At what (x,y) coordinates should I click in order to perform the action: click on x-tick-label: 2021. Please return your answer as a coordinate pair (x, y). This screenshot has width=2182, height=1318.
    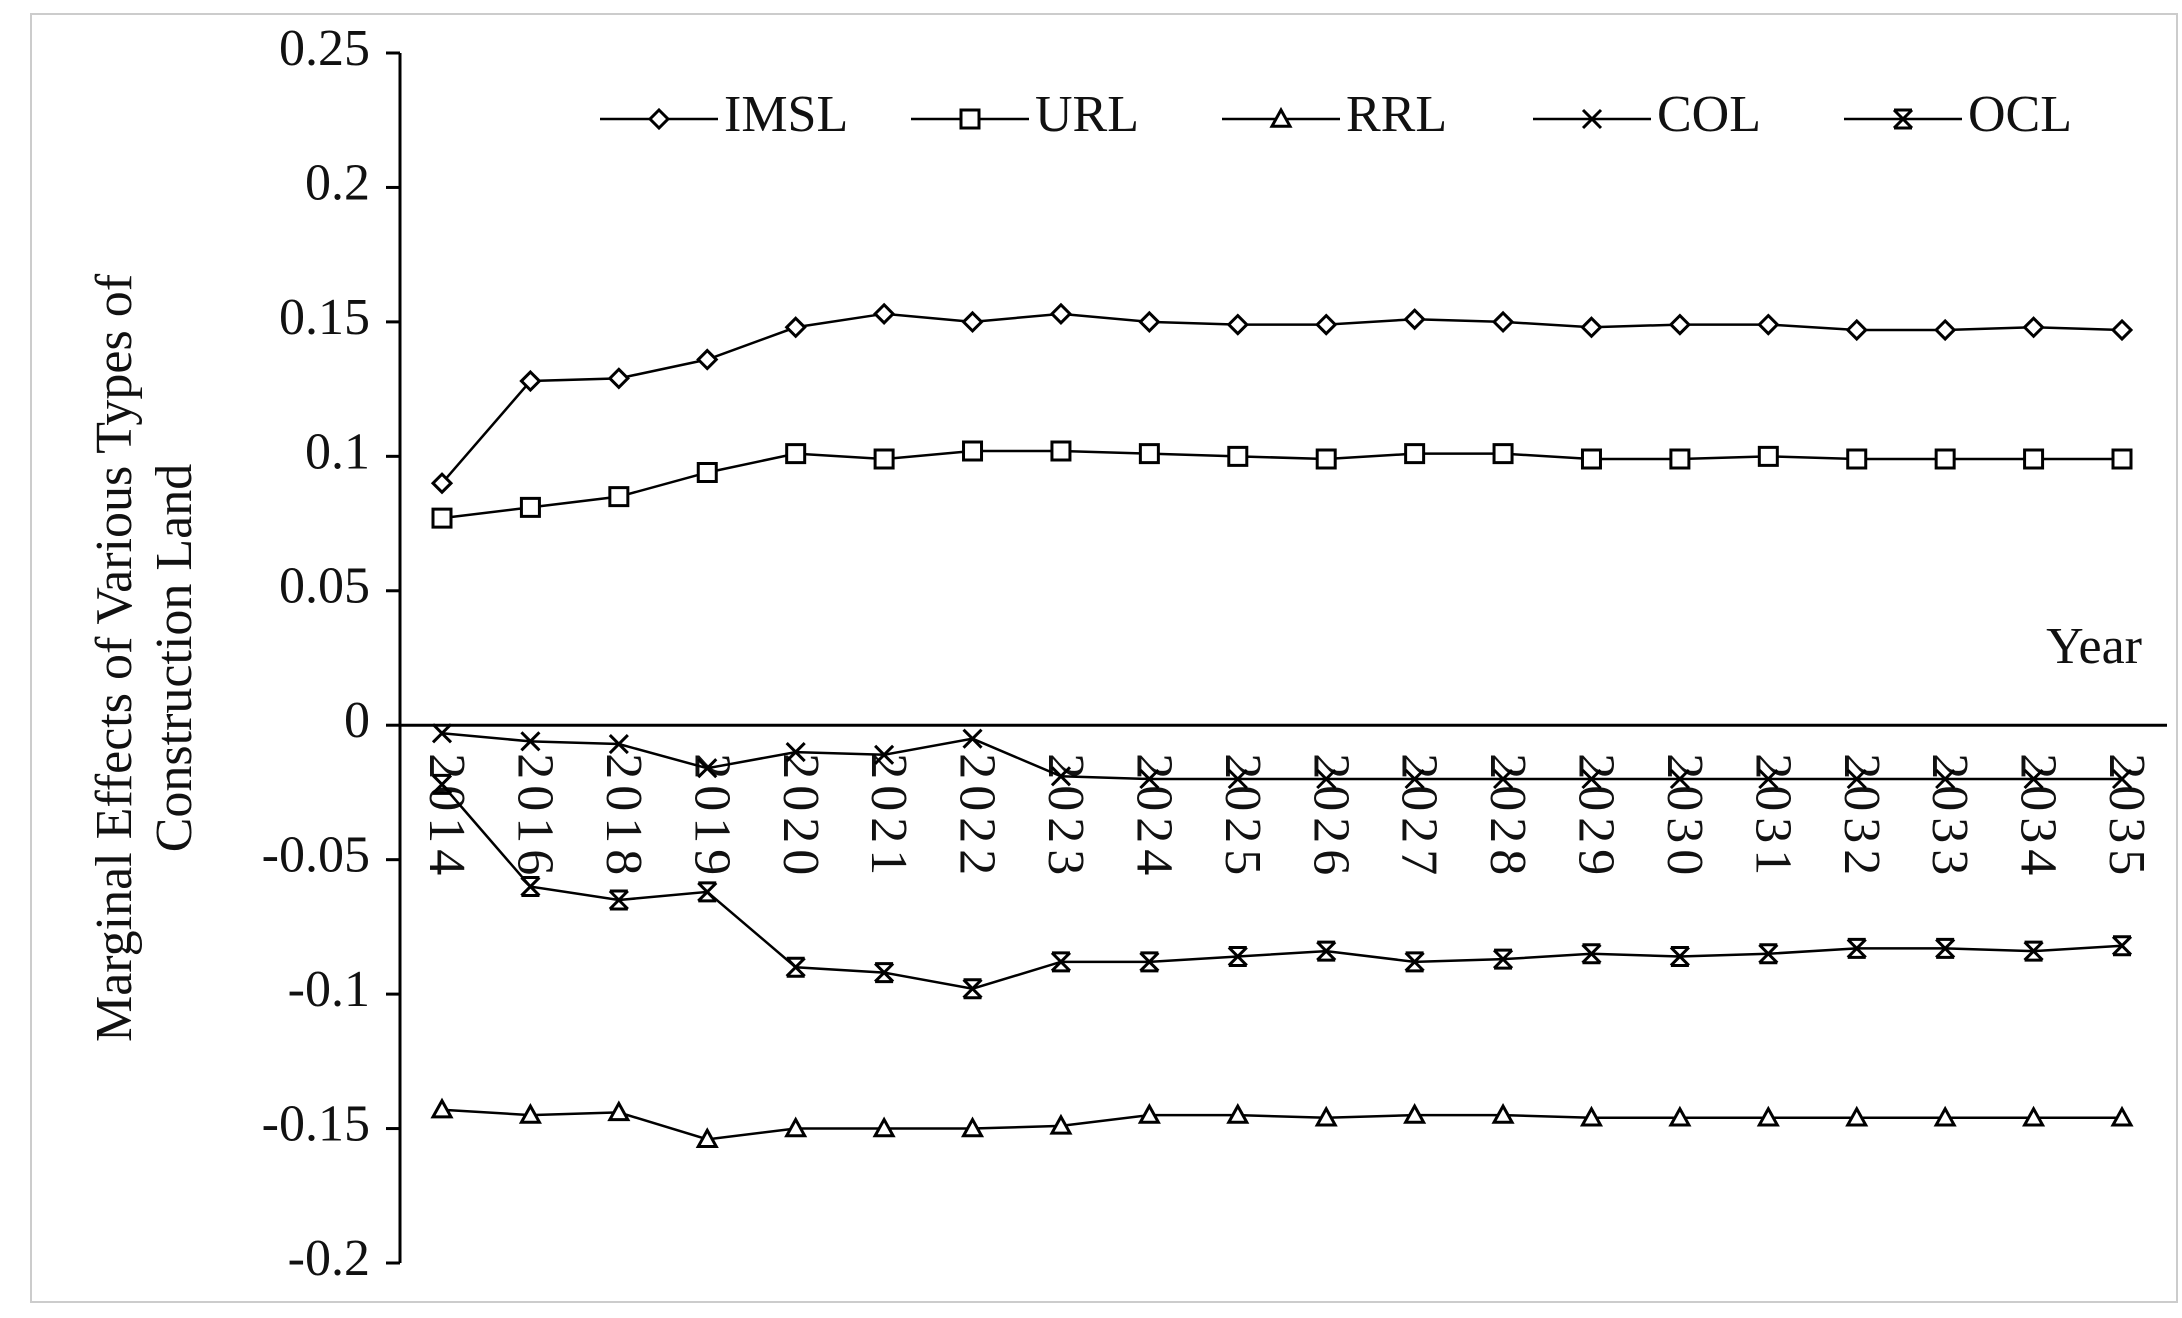
    Looking at the image, I should click on (888, 817).